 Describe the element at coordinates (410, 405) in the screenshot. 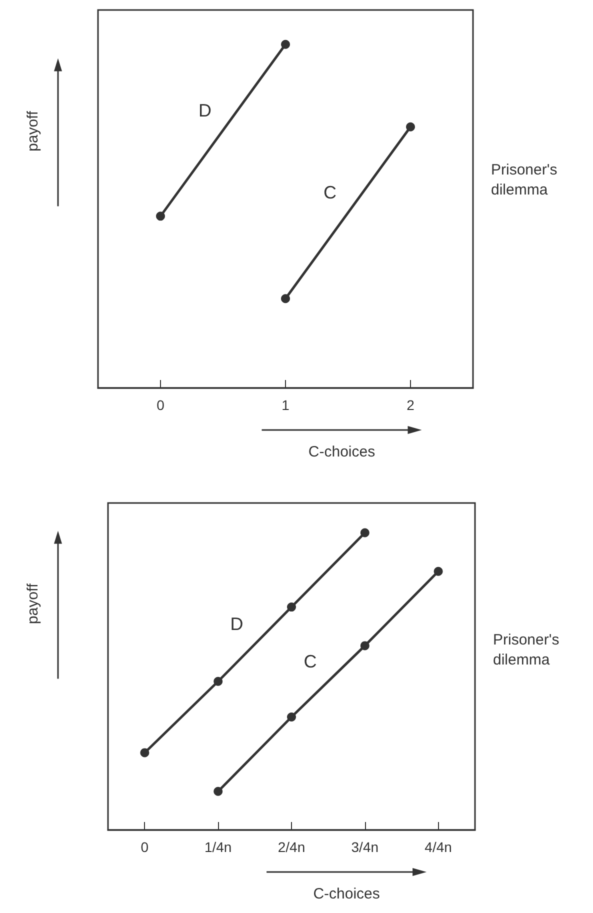

I see `x-tick-label: 2` at that location.